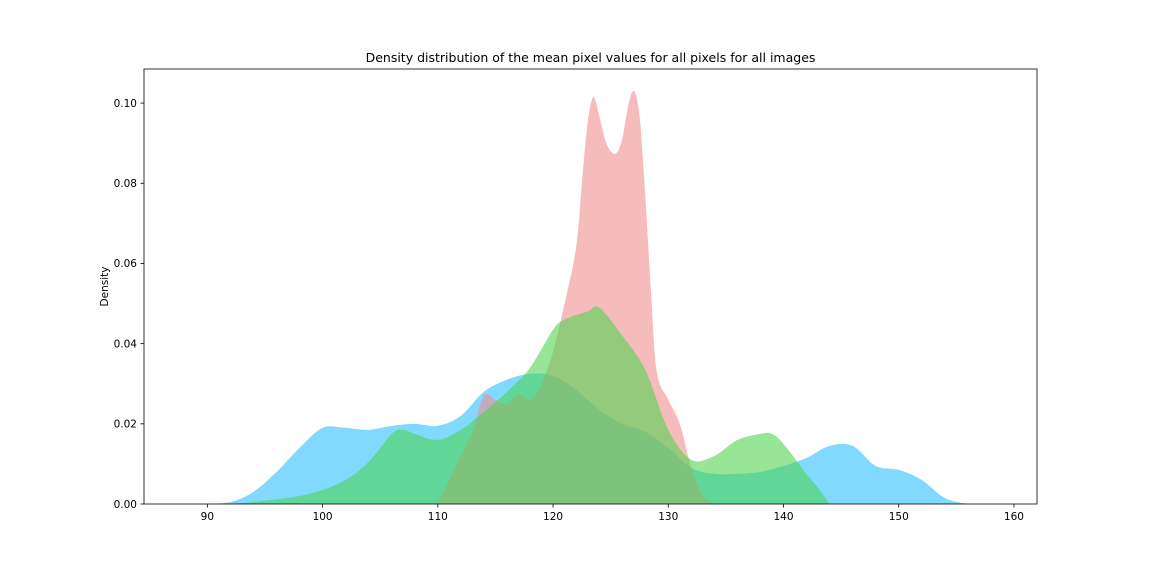 The width and height of the screenshot is (1152, 576). What do you see at coordinates (553, 517) in the screenshot?
I see `x-tick-label: 120` at bounding box center [553, 517].